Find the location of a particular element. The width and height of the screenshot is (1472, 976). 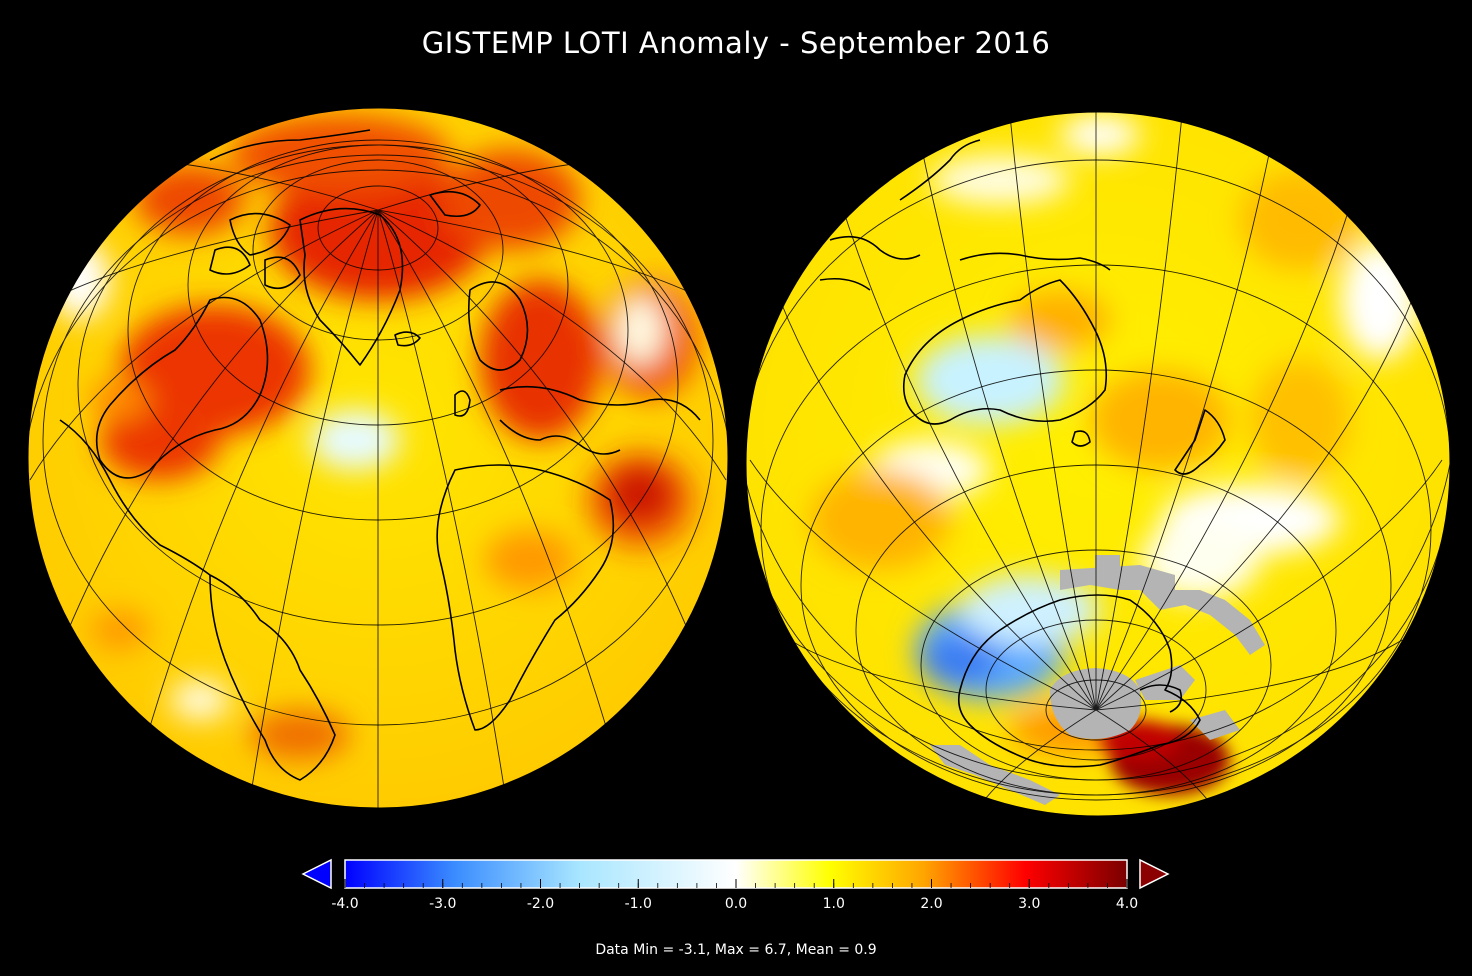

colorbar-tick-label: -1.0 is located at coordinates (638, 904).